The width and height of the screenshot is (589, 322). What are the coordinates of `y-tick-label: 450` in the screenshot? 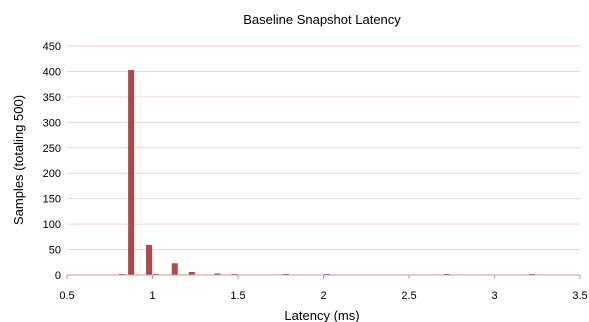 It's located at (52, 47).